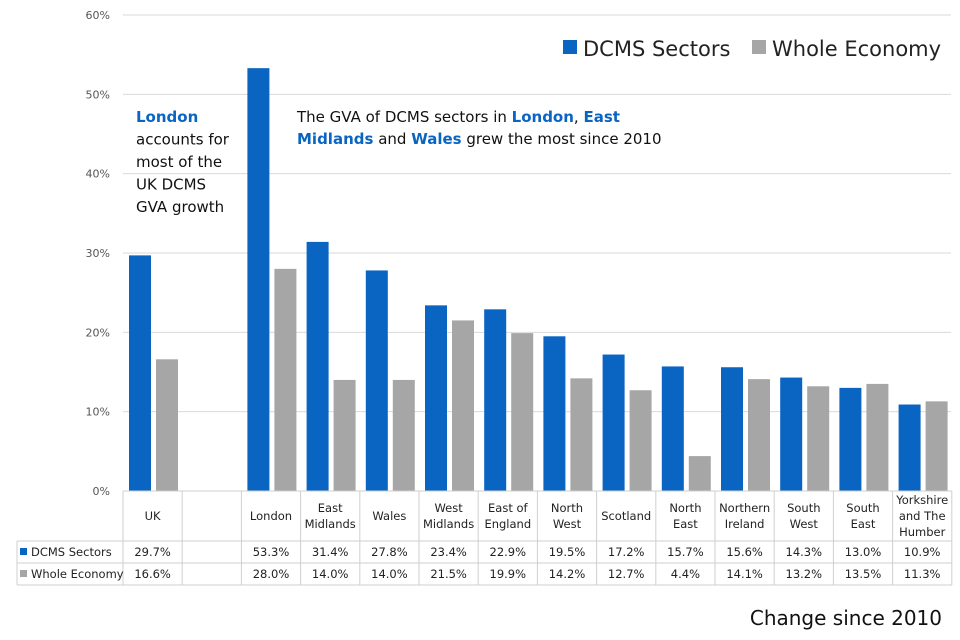 The image size is (960, 640). I want to click on data-label: 17.2%, so click(626, 552).